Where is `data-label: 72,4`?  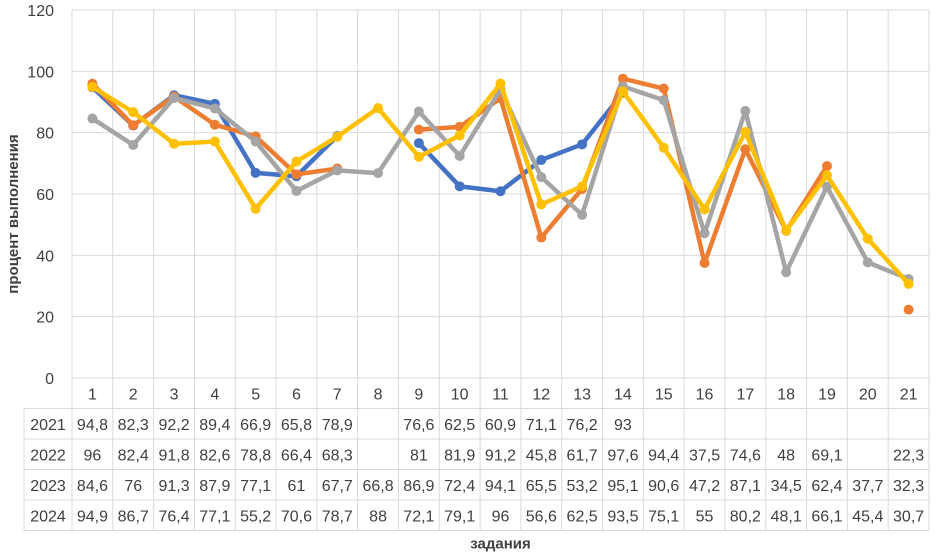
data-label: 72,4 is located at coordinates (459, 486).